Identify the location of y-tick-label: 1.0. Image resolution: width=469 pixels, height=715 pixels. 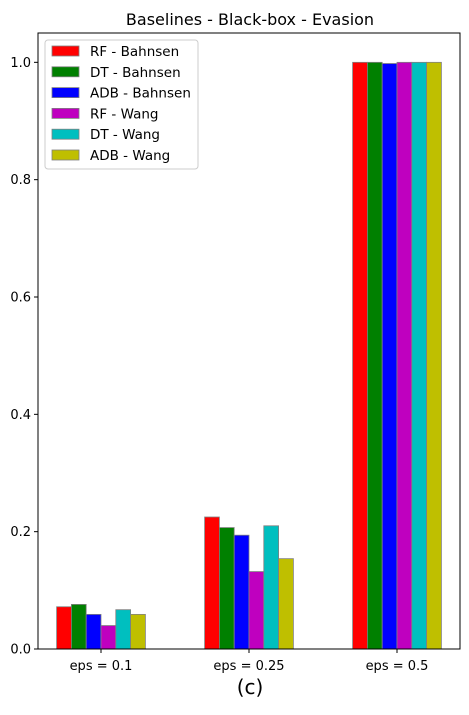
(20, 63).